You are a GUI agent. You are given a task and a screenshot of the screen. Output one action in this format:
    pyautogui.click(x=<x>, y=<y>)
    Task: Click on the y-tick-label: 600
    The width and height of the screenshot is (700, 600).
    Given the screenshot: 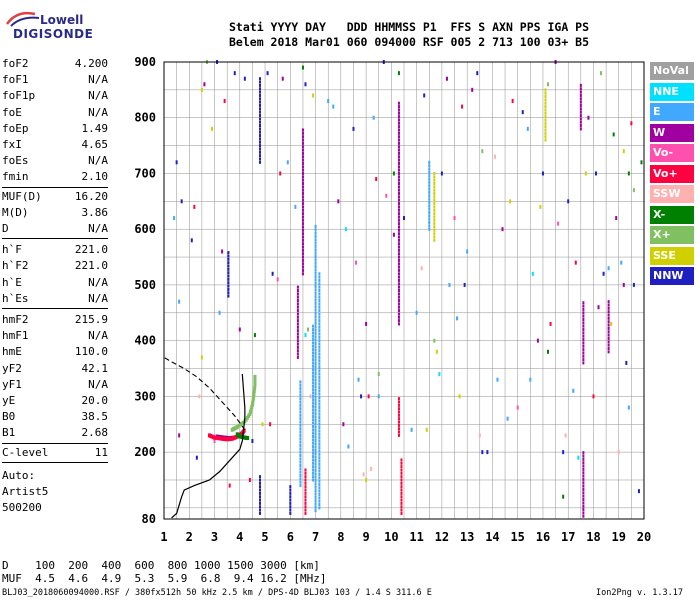 What is the action you would take?
    pyautogui.click(x=145, y=229)
    